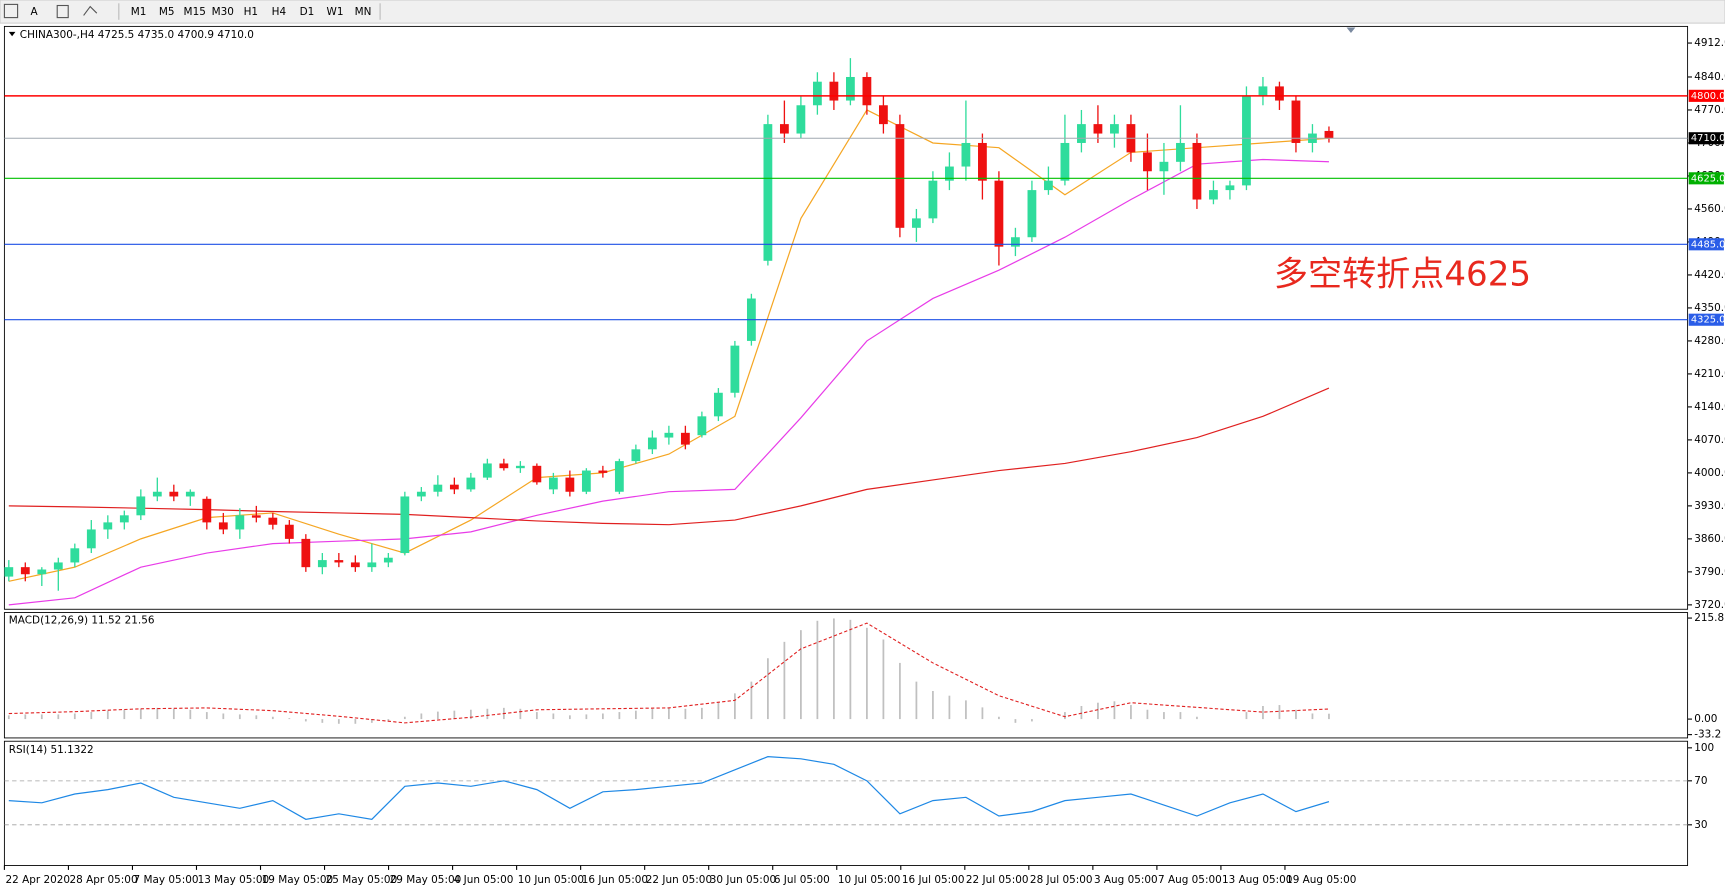 Image resolution: width=1725 pixels, height=893 pixels. What do you see at coordinates (846, 803) in the screenshot?
I see `rsi-panel` at bounding box center [846, 803].